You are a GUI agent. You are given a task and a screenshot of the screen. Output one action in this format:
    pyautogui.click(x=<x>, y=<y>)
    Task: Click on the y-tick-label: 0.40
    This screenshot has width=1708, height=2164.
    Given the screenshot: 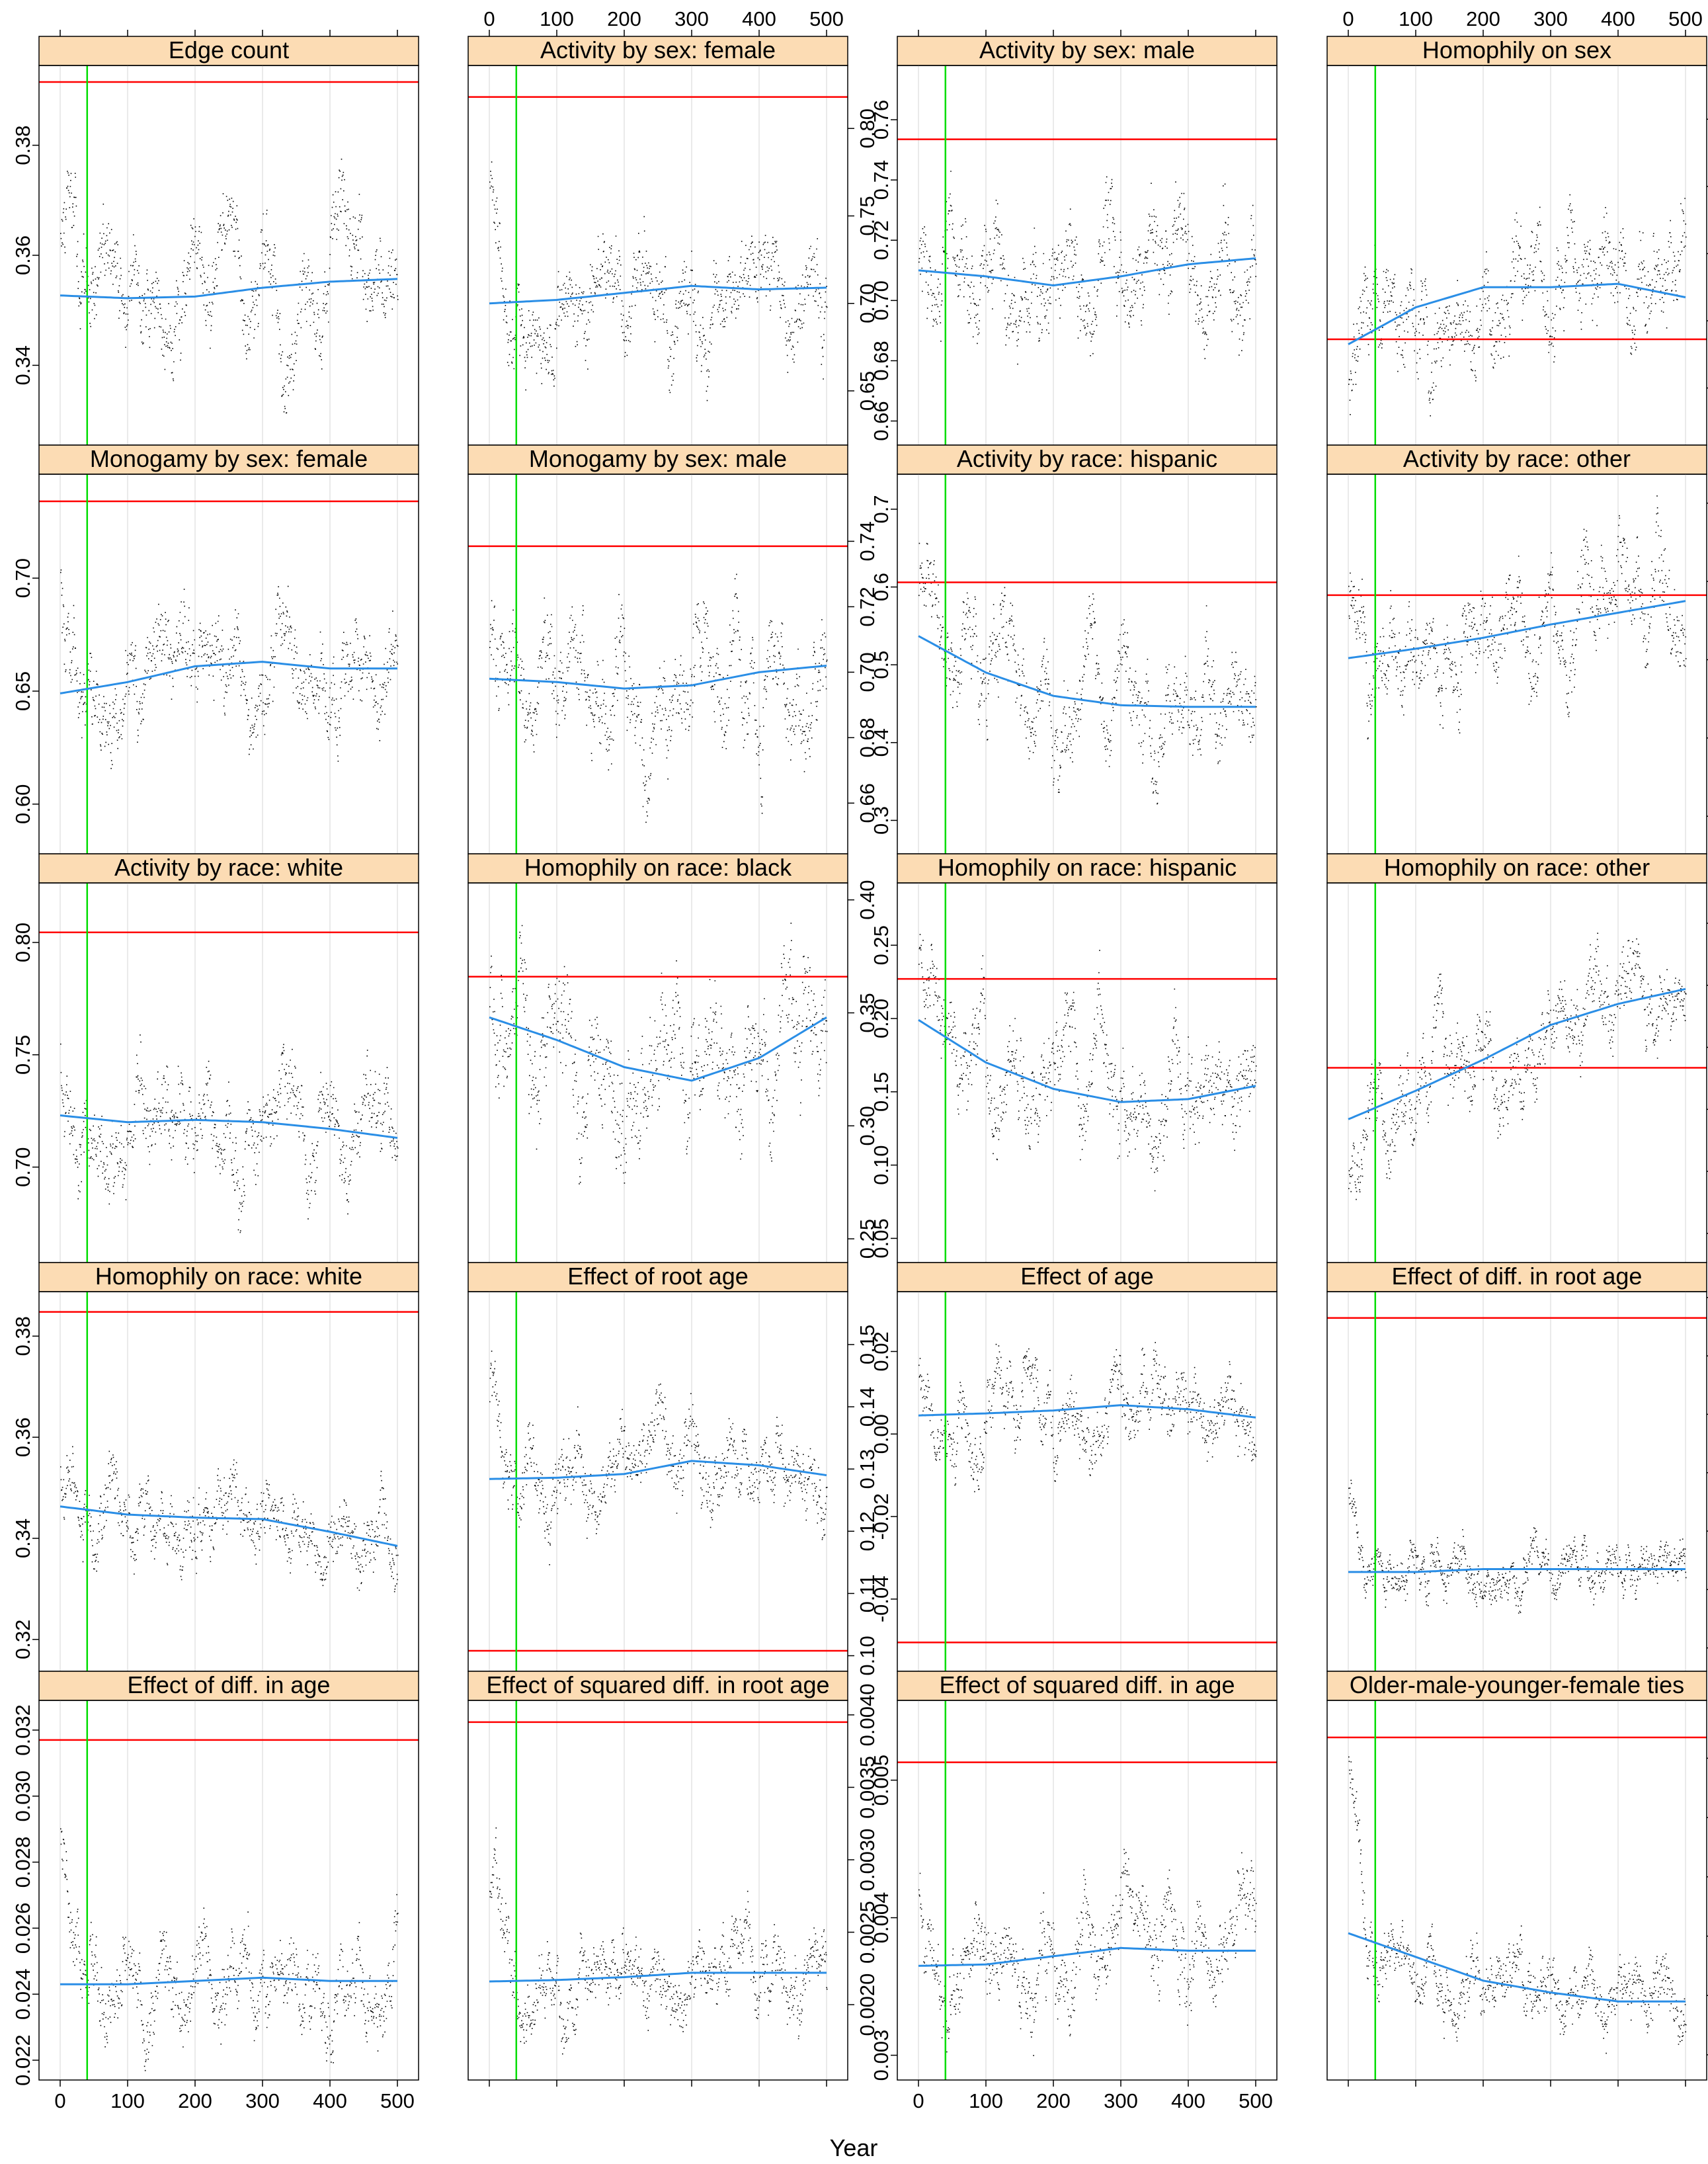 What is the action you would take?
    pyautogui.click(x=867, y=899)
    